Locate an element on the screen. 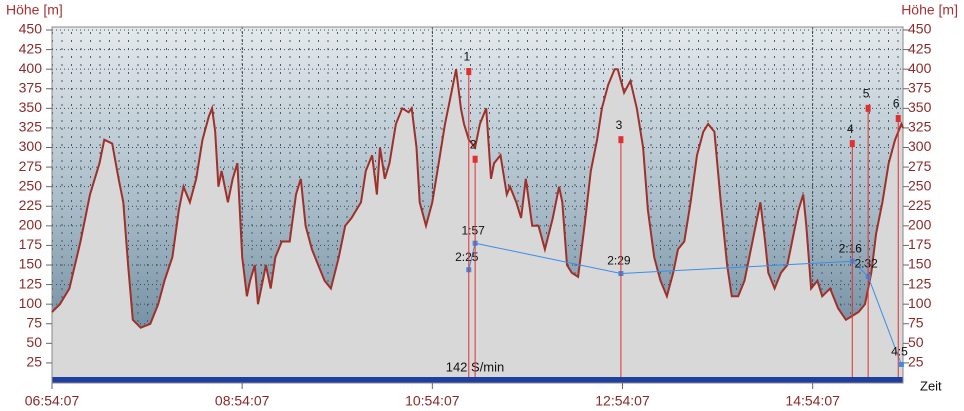  y-tick-label: 50 is located at coordinates (34, 342).